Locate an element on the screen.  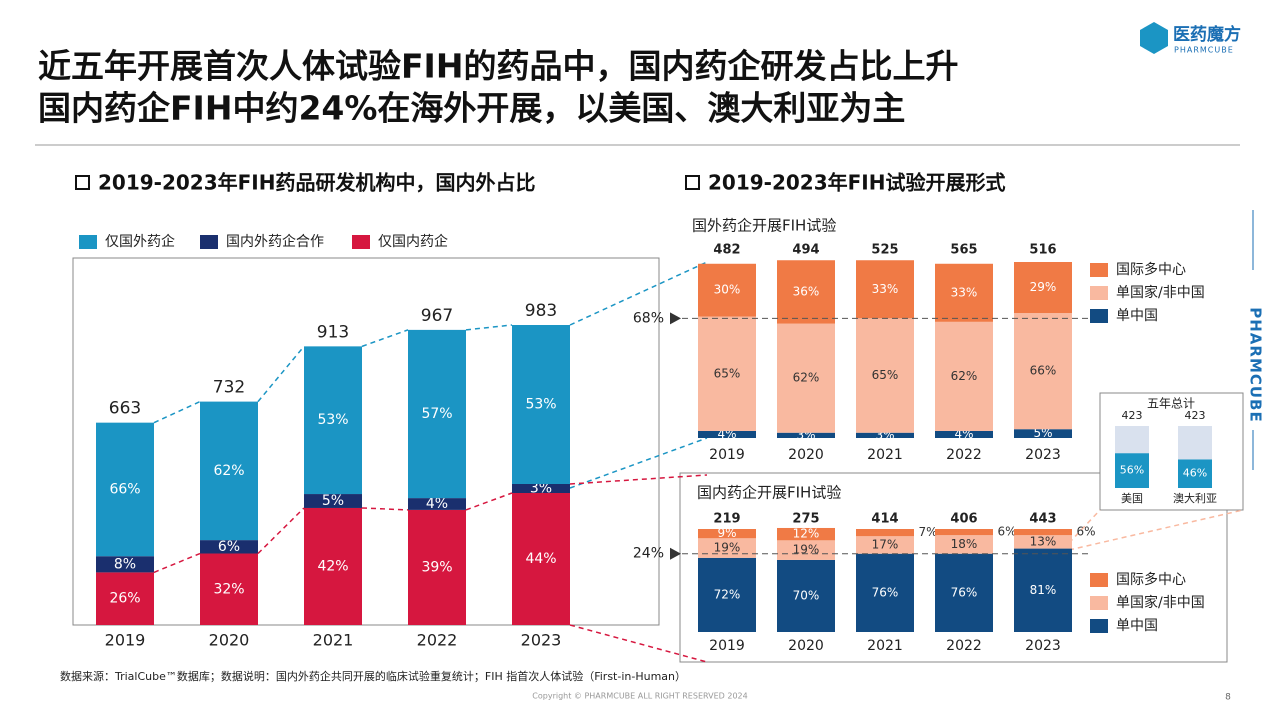
segment-label: 33% is located at coordinates (964, 292).